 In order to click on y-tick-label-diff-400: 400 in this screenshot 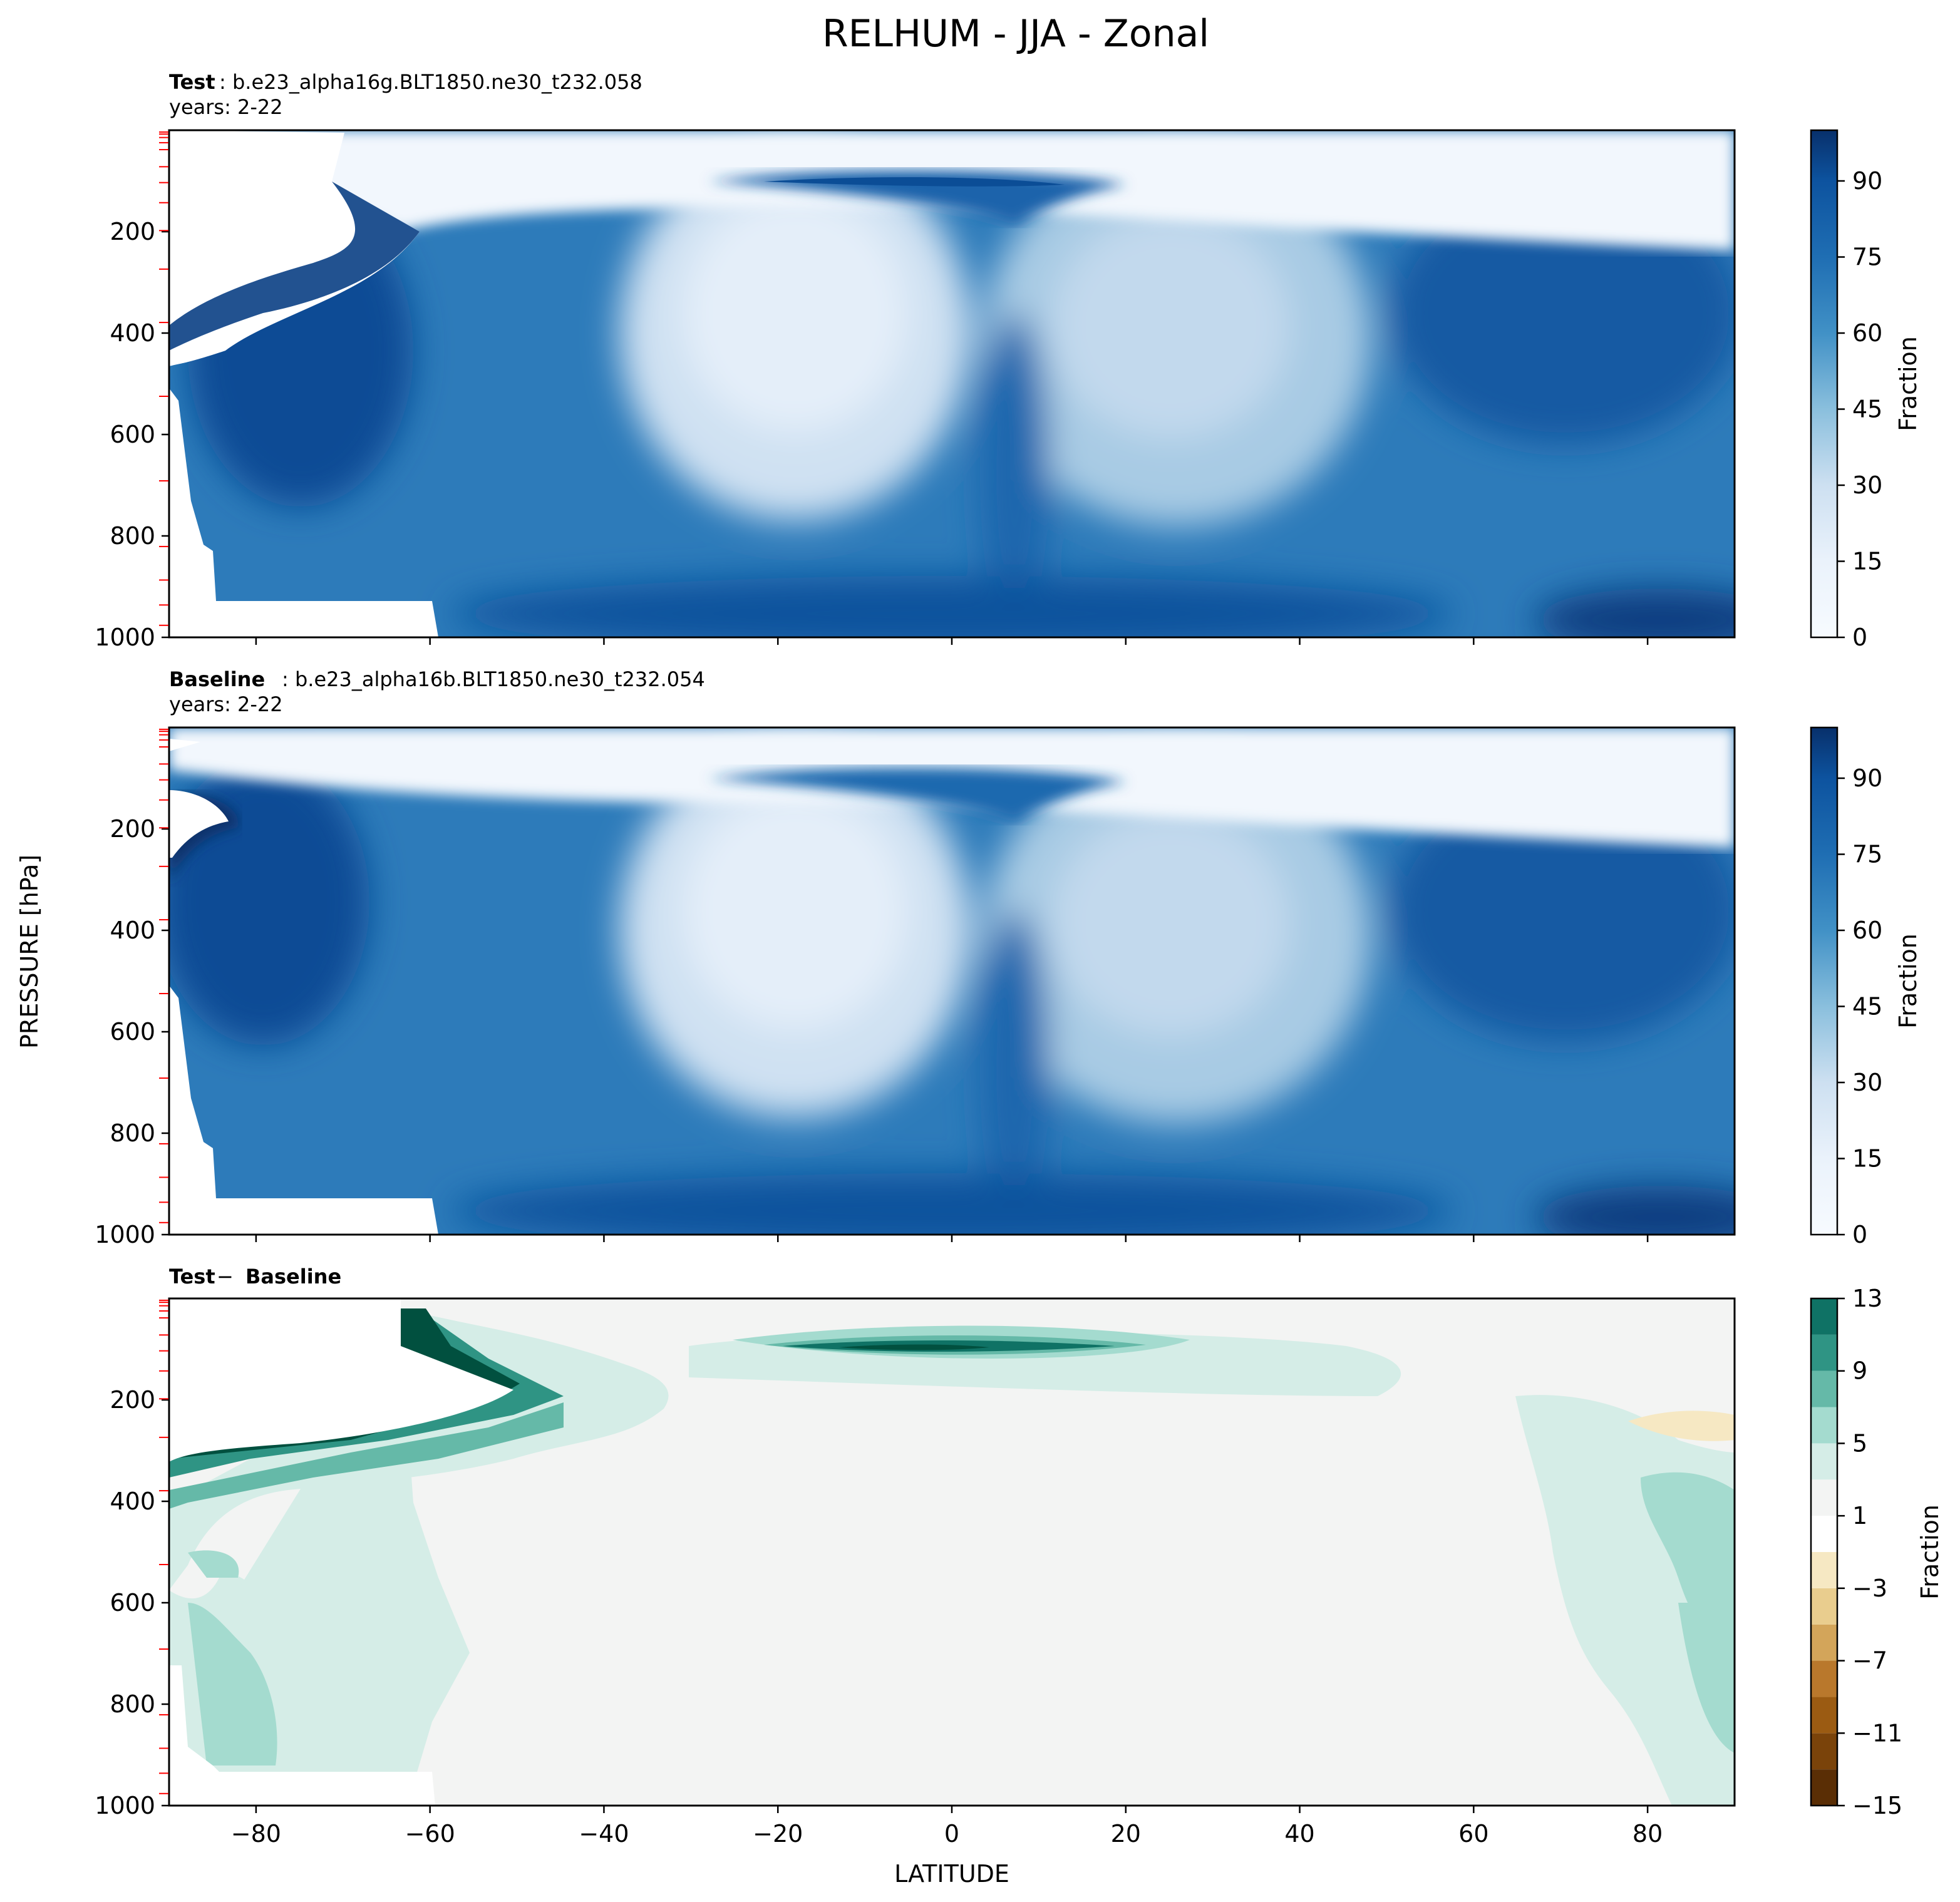, I will do `click(132, 1501)`.